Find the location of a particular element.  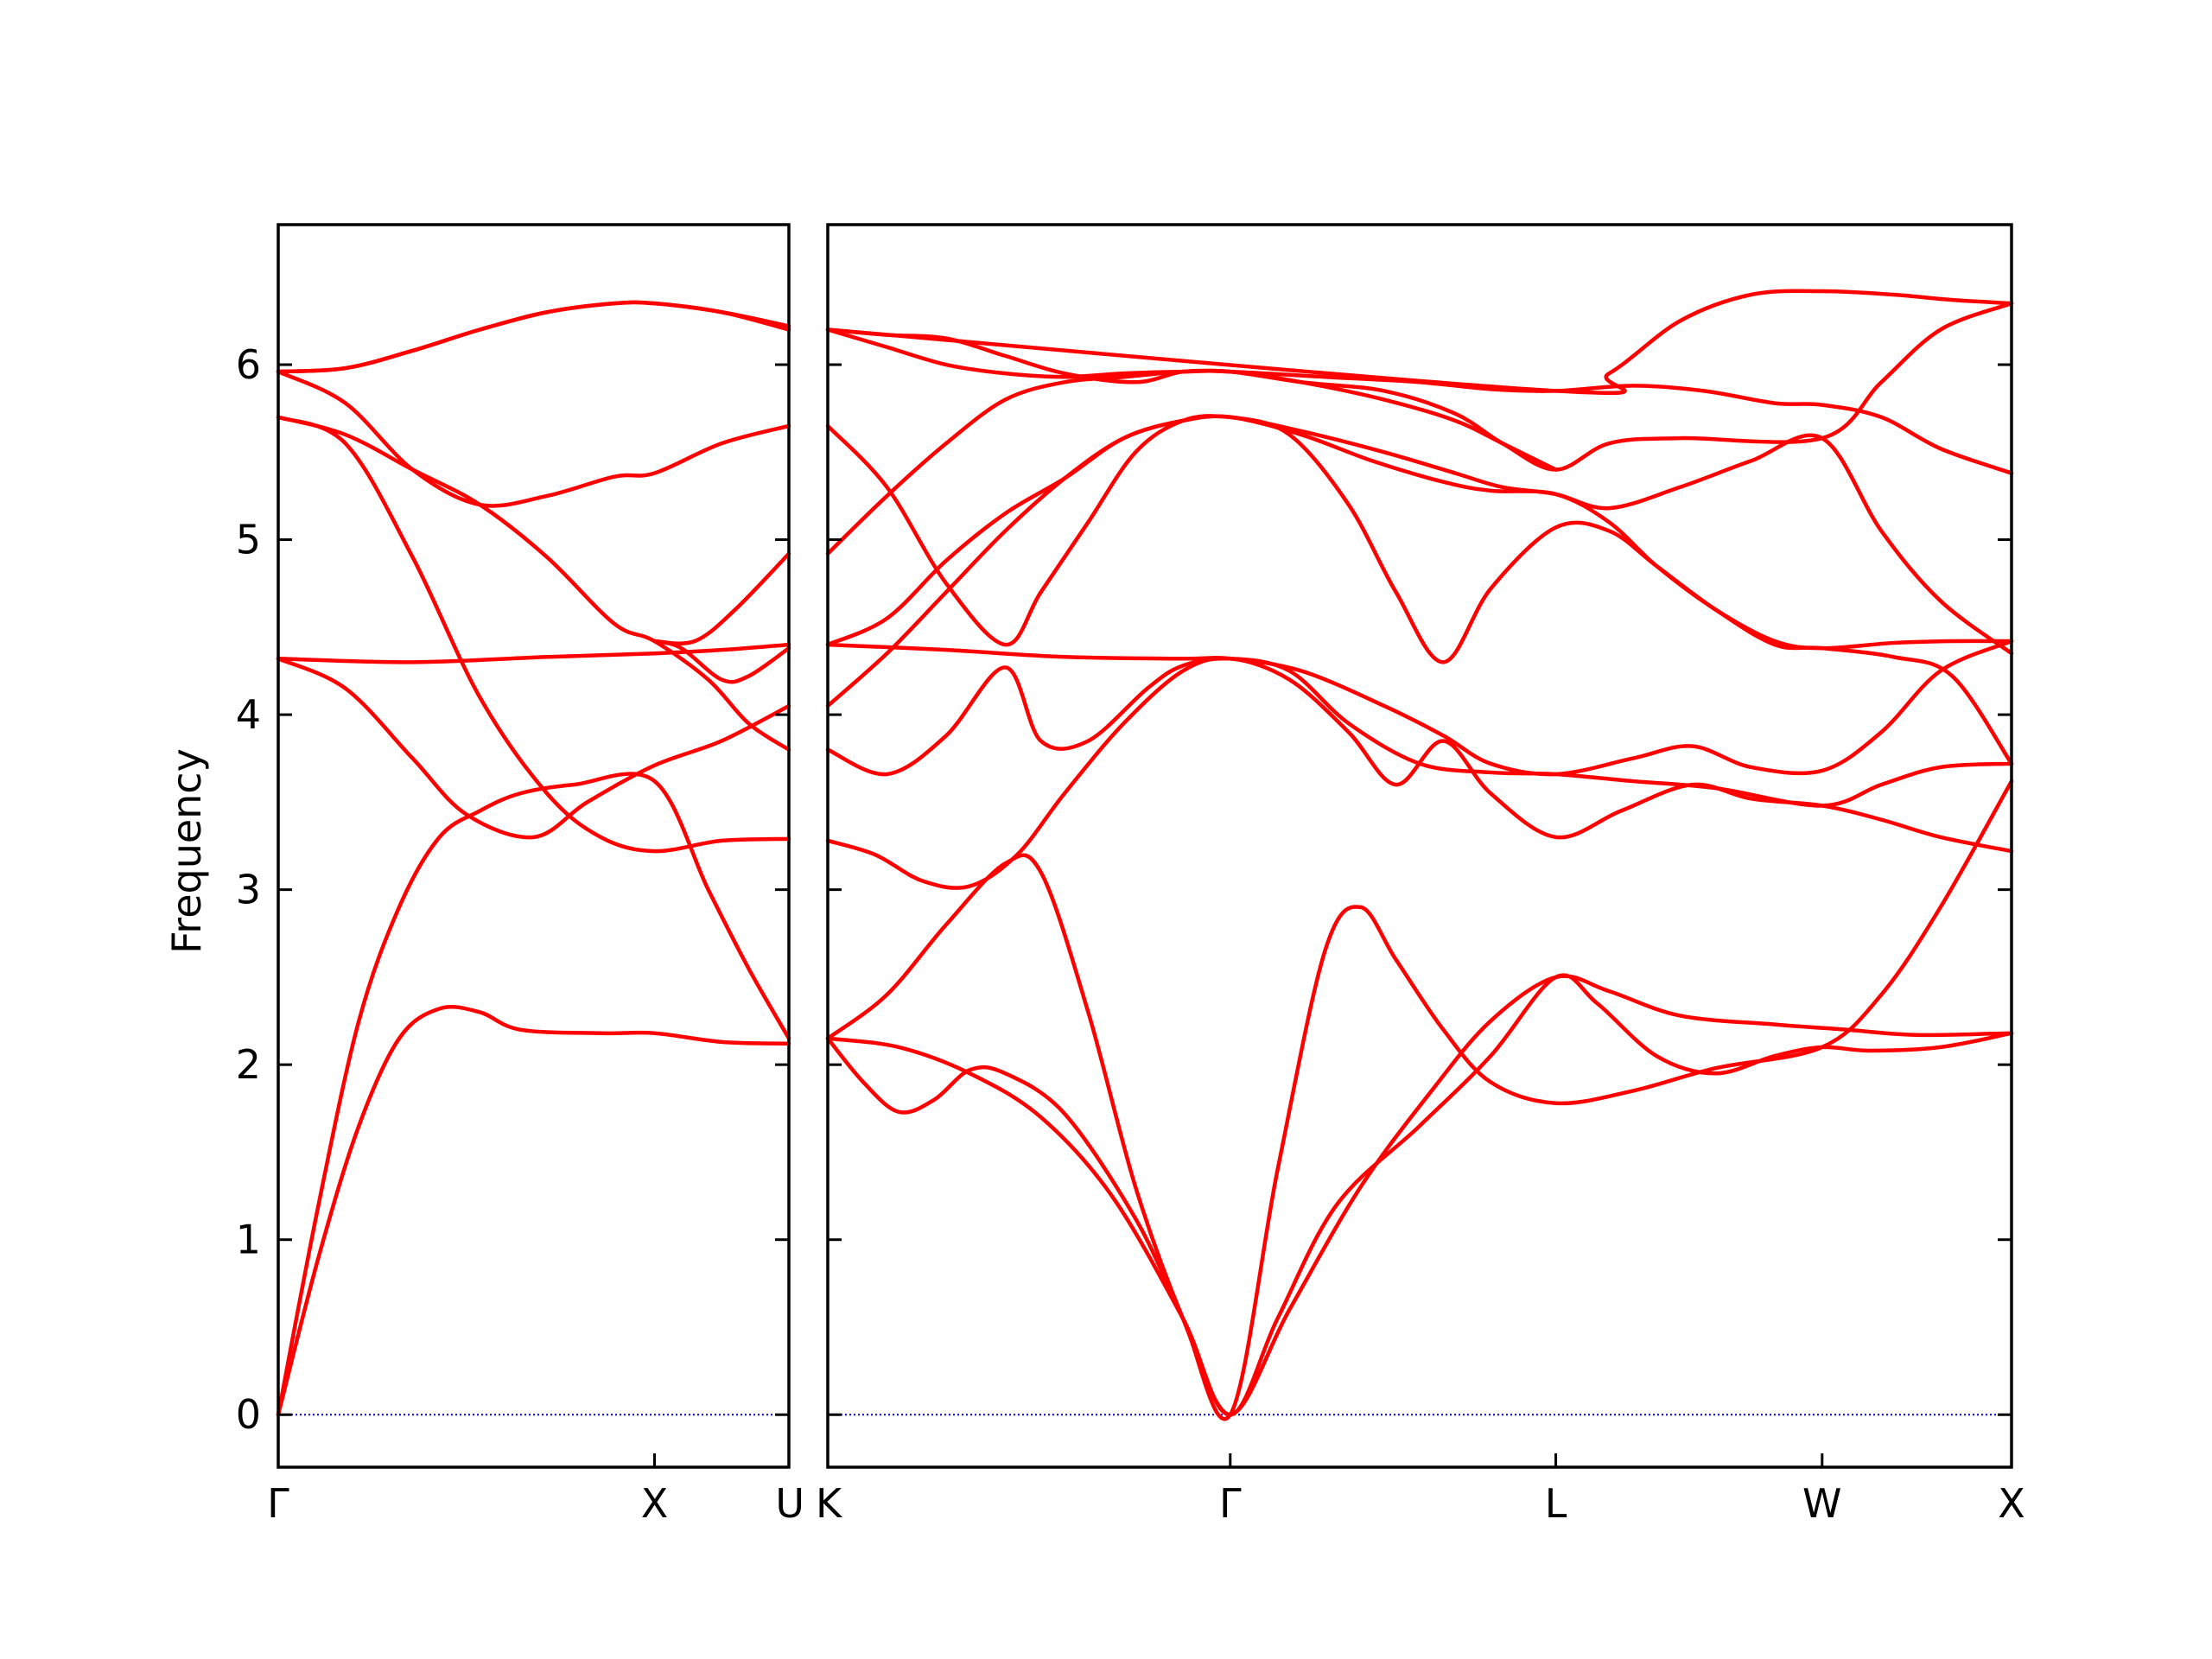

y-tick-label: 2 is located at coordinates (248, 1064).